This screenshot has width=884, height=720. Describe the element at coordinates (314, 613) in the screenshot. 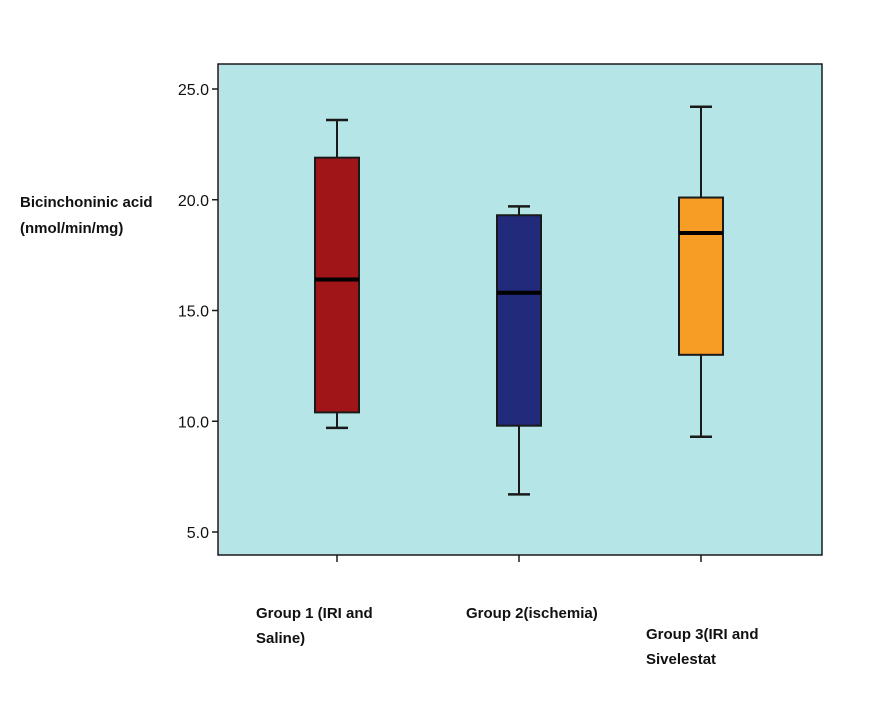

I see `category-label-group-1-line-1: Group 1 (IRI and` at that location.